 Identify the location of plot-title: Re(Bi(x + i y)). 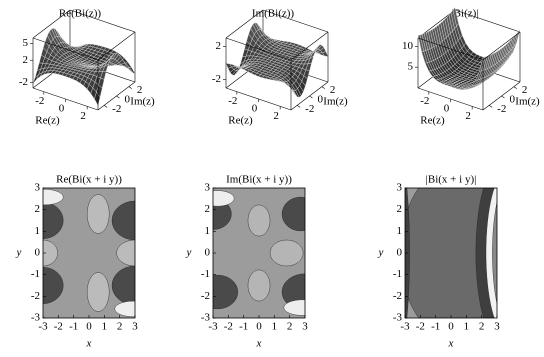
(89, 180).